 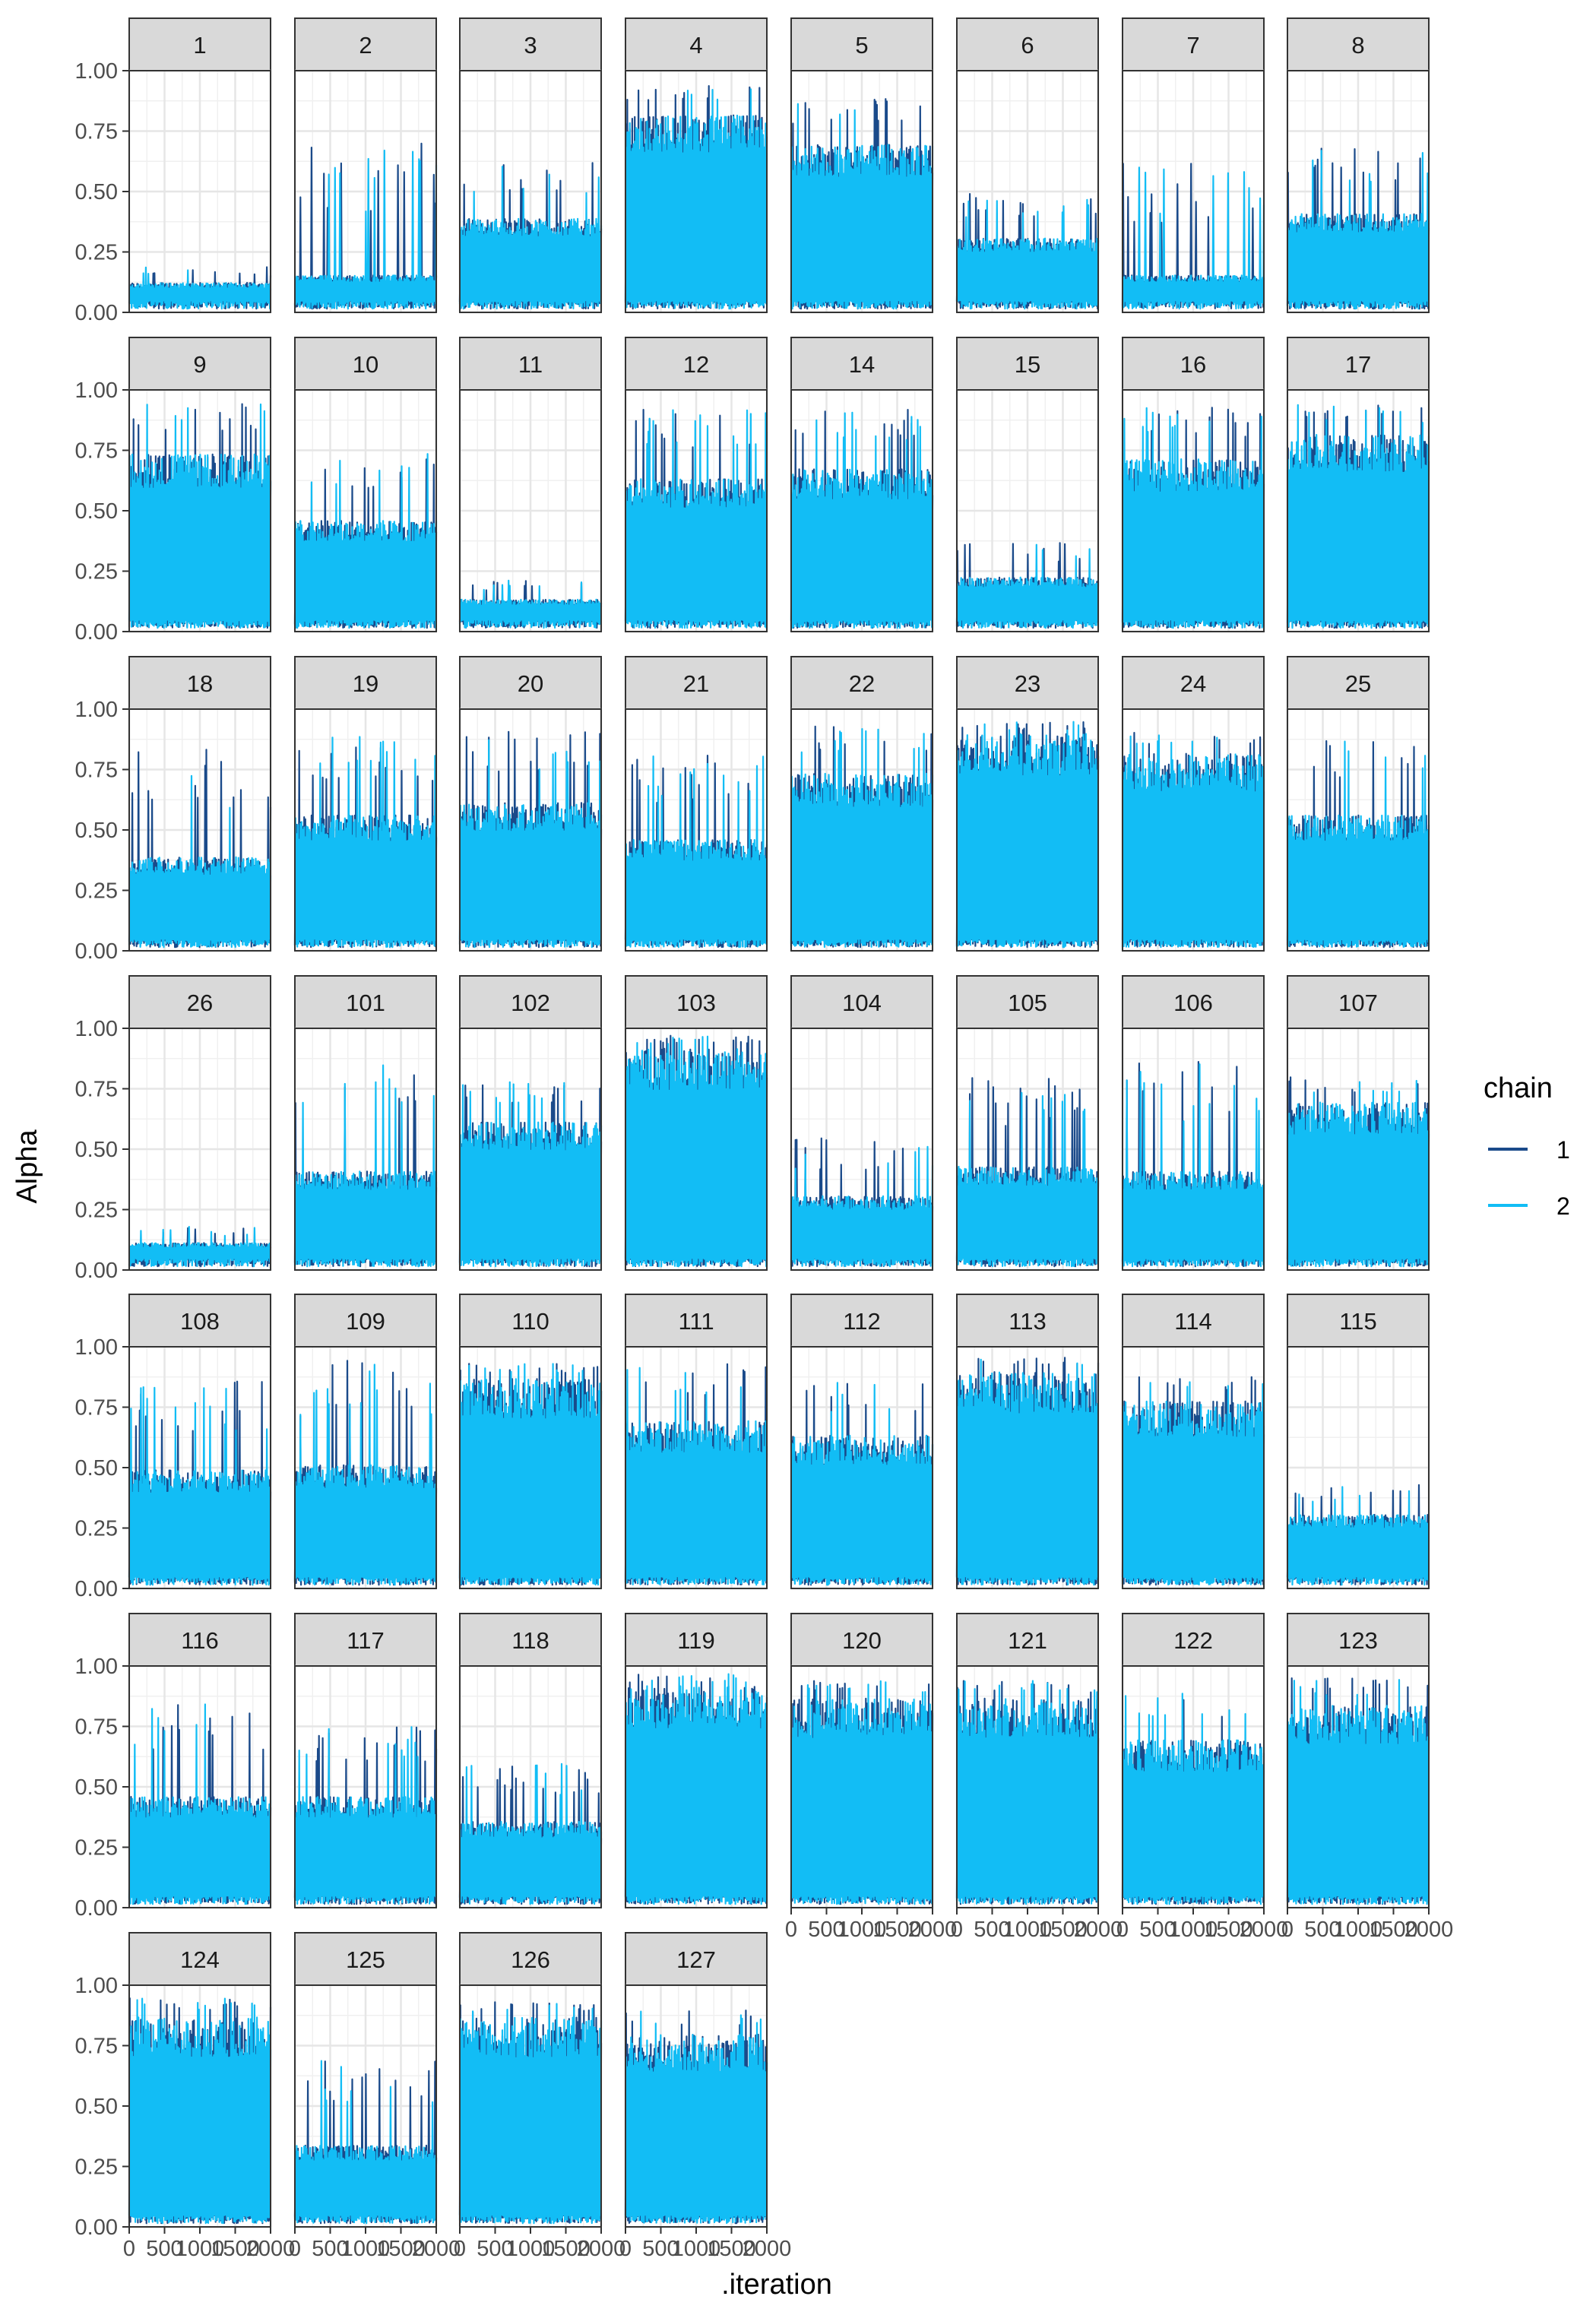 I want to click on facet-panel-14: 14, so click(x=862, y=485).